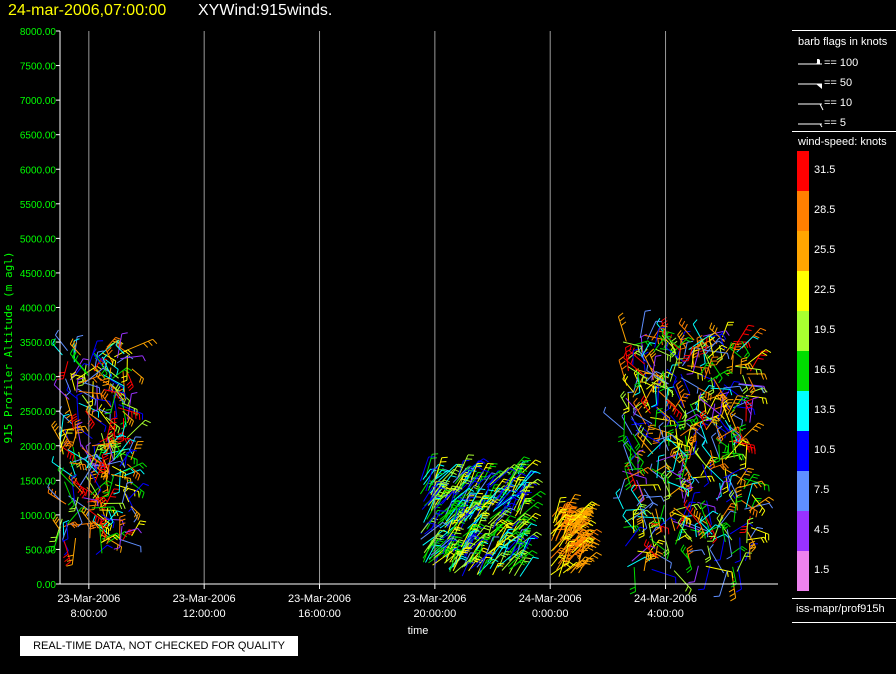 The height and width of the screenshot is (674, 896). I want to click on y-tick-label: 6000.00, so click(38, 170).